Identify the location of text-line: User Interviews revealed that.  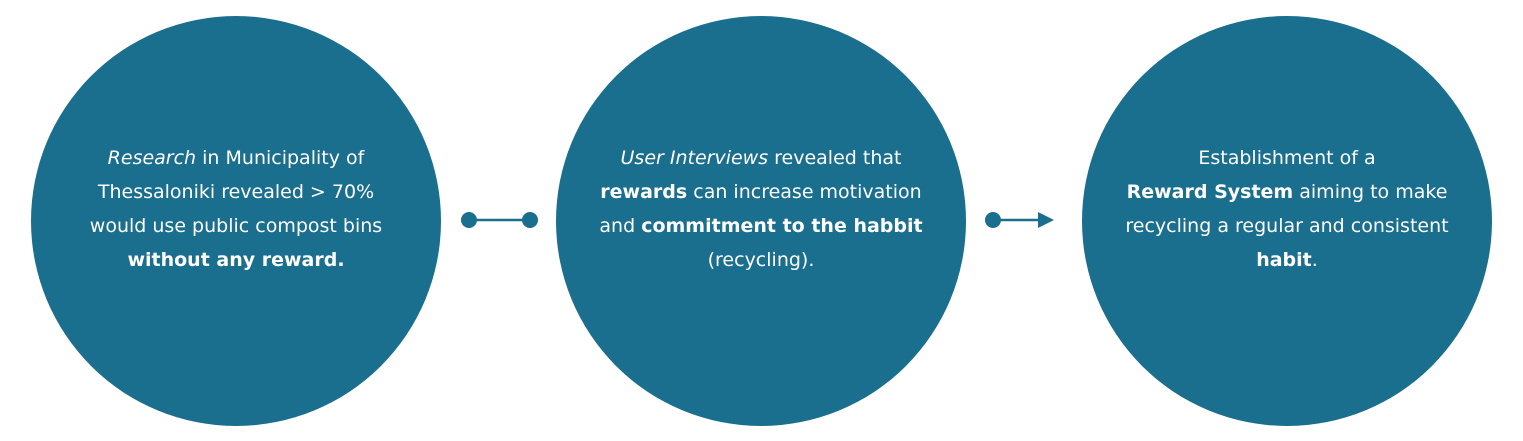
(761, 158).